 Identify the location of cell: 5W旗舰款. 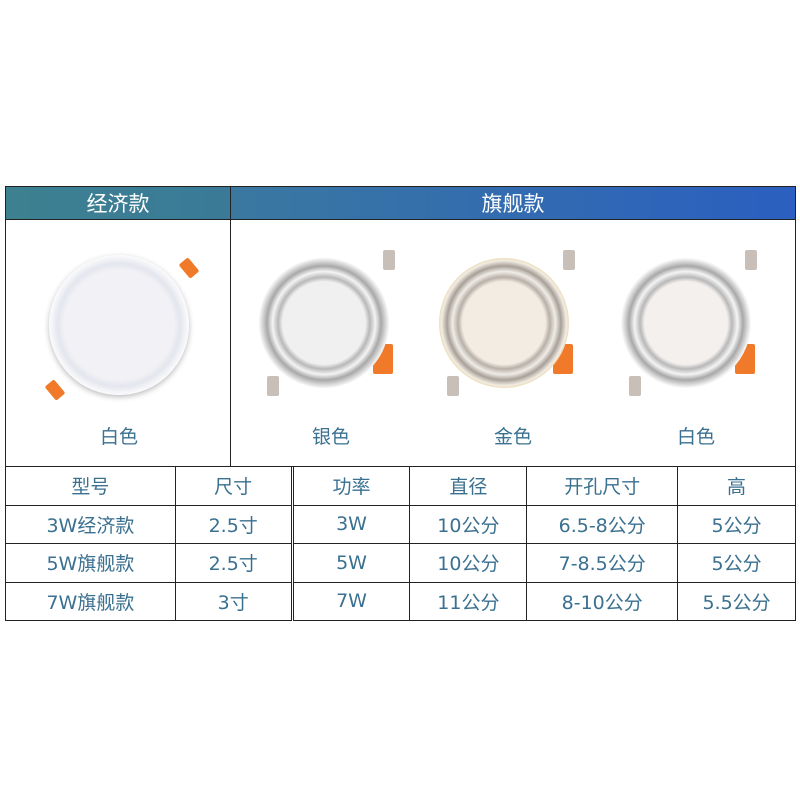
(90, 563).